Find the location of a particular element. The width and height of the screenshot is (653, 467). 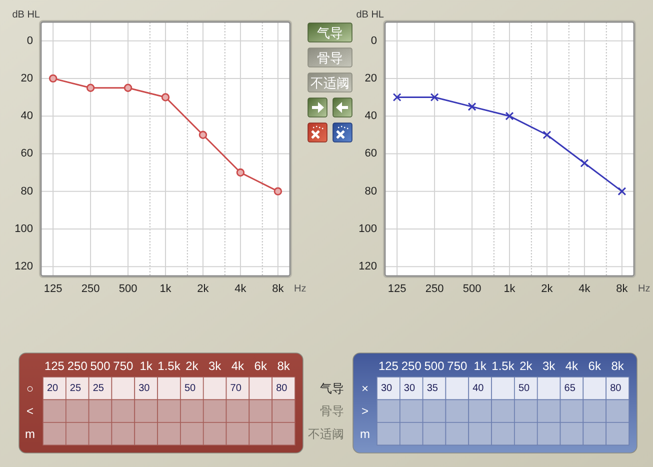

y2-tick-label: 气导 is located at coordinates (332, 388).